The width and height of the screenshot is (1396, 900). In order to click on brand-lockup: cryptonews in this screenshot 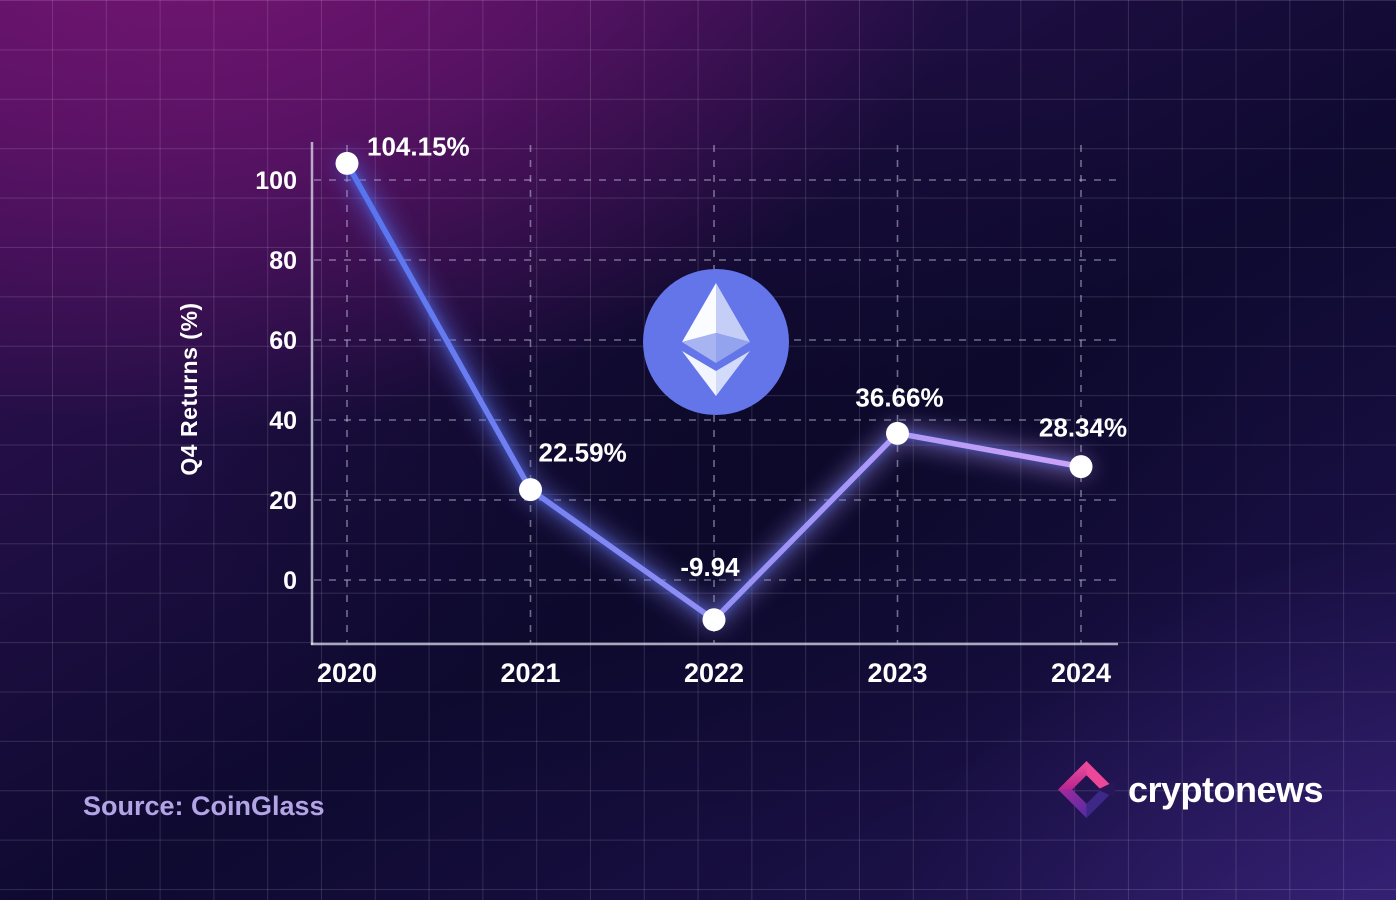, I will do `click(1190, 789)`.